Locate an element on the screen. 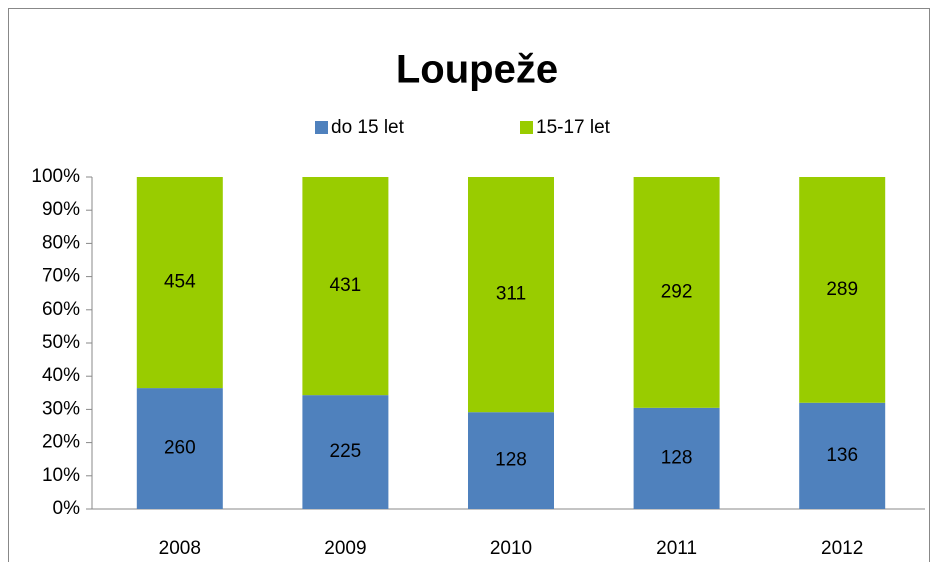 Image resolution: width=938 pixels, height=562 pixels. x-tick-label: 2008 is located at coordinates (180, 548).